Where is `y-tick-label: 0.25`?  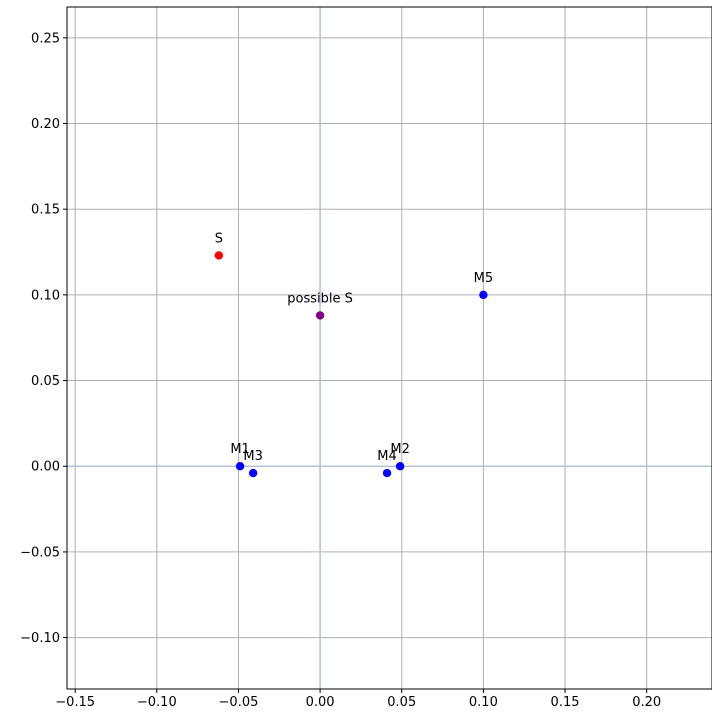 y-tick-label: 0.25 is located at coordinates (45, 38).